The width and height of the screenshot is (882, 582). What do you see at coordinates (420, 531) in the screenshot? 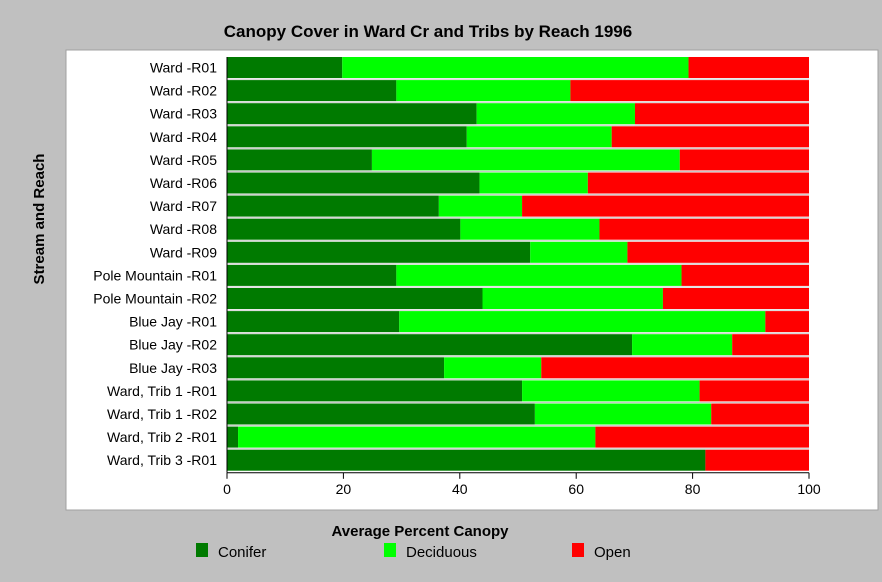
I see `x-axis-label: Average Percent Canopy` at bounding box center [420, 531].